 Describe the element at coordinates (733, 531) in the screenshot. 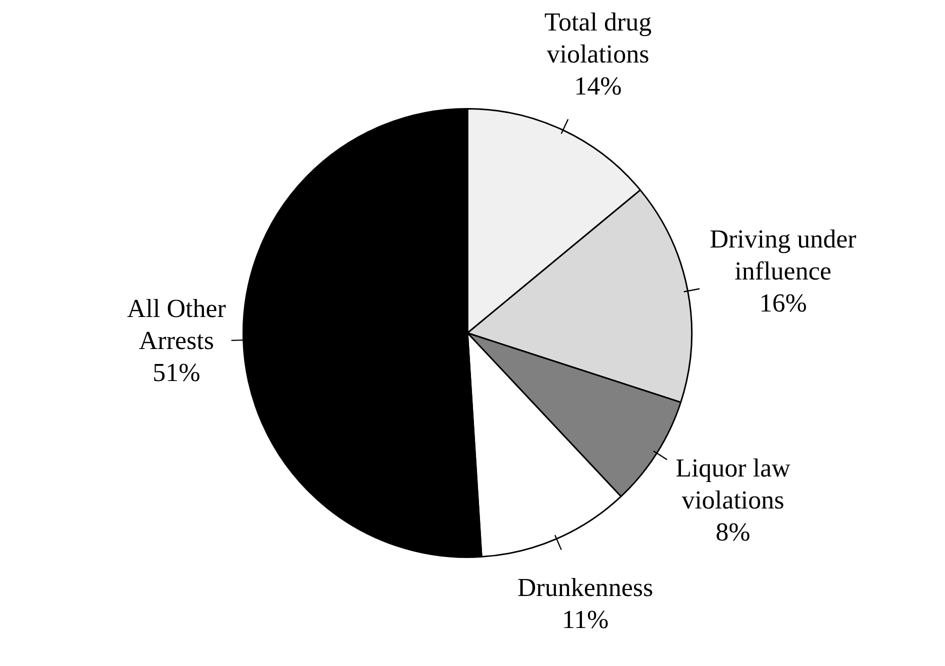

I see `data-label: 8%` at that location.